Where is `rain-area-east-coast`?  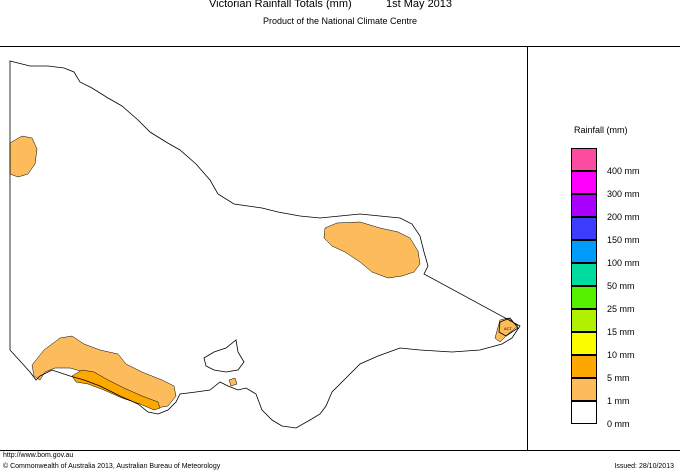
rain-area-east-coast is located at coordinates (506, 330).